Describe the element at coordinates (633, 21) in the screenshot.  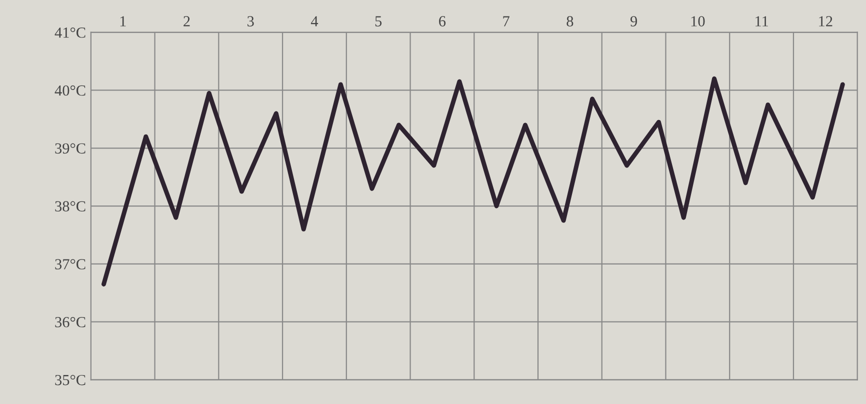
I see `x-tick-label: 9` at that location.